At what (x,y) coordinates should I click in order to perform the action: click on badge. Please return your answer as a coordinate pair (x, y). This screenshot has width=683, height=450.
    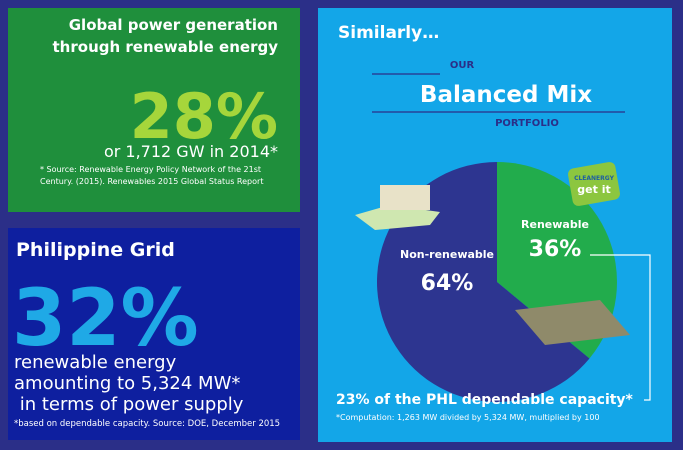
    Looking at the image, I should click on (594, 184).